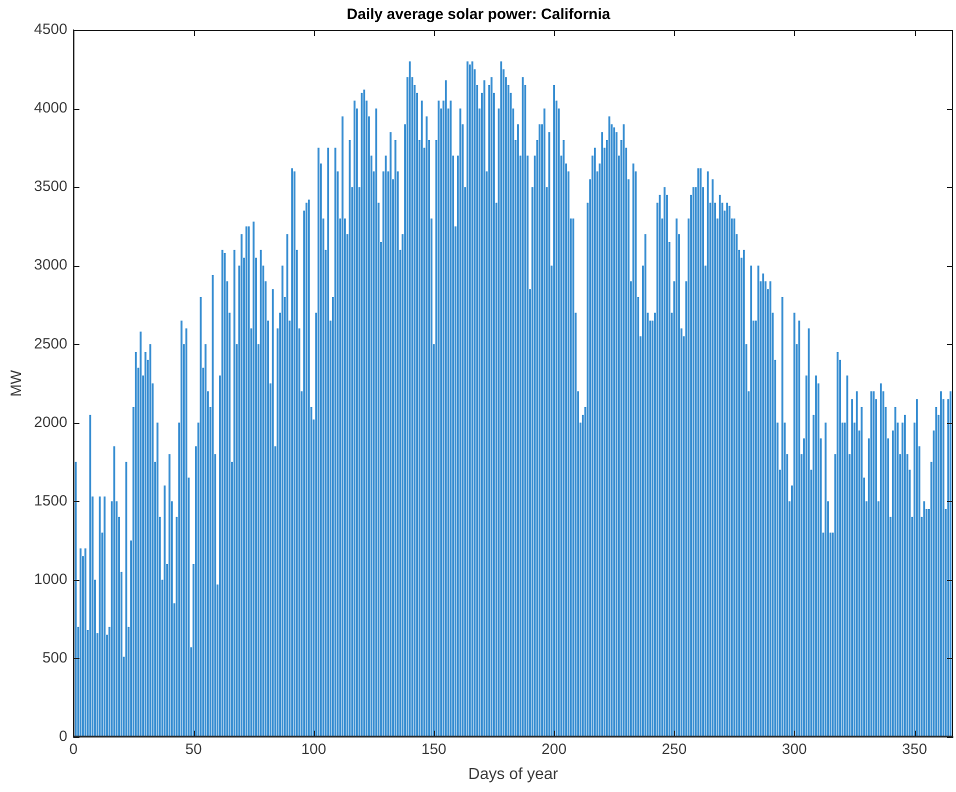  Describe the element at coordinates (513, 774) in the screenshot. I see `x-axis-title: Days of year` at that location.